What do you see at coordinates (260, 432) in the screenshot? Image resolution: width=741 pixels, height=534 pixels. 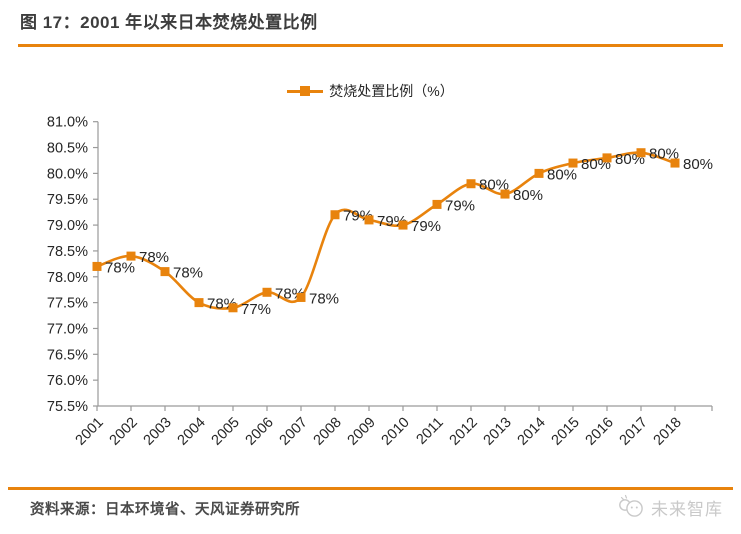 I see `x-axis-label: 2006` at bounding box center [260, 432].